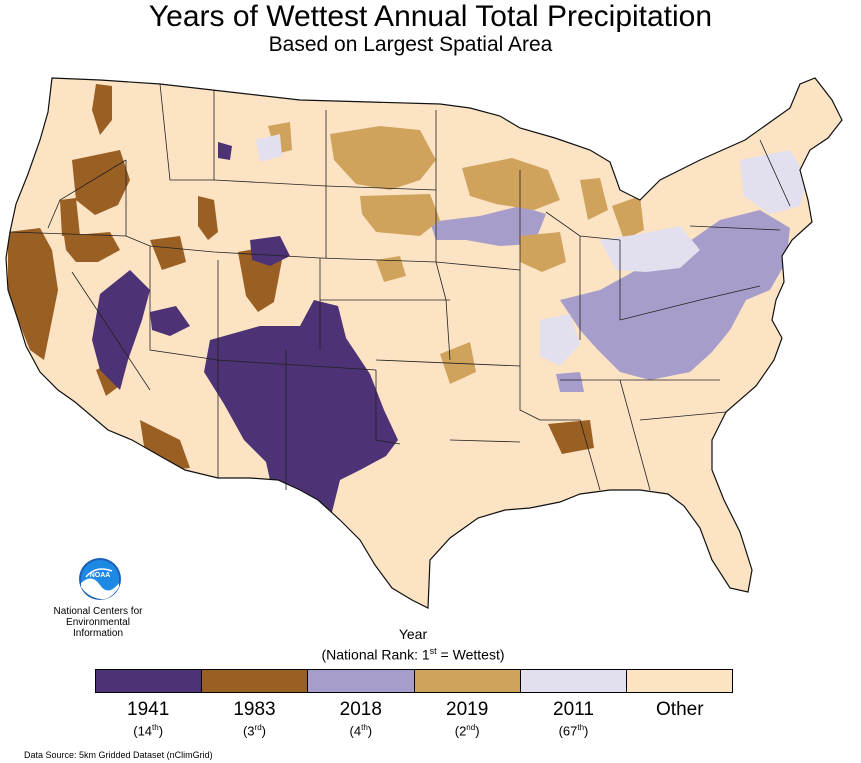 The height and width of the screenshot is (763, 861). Describe the element at coordinates (248, 731) in the screenshot. I see `legend-rank-num: (3` at that location.